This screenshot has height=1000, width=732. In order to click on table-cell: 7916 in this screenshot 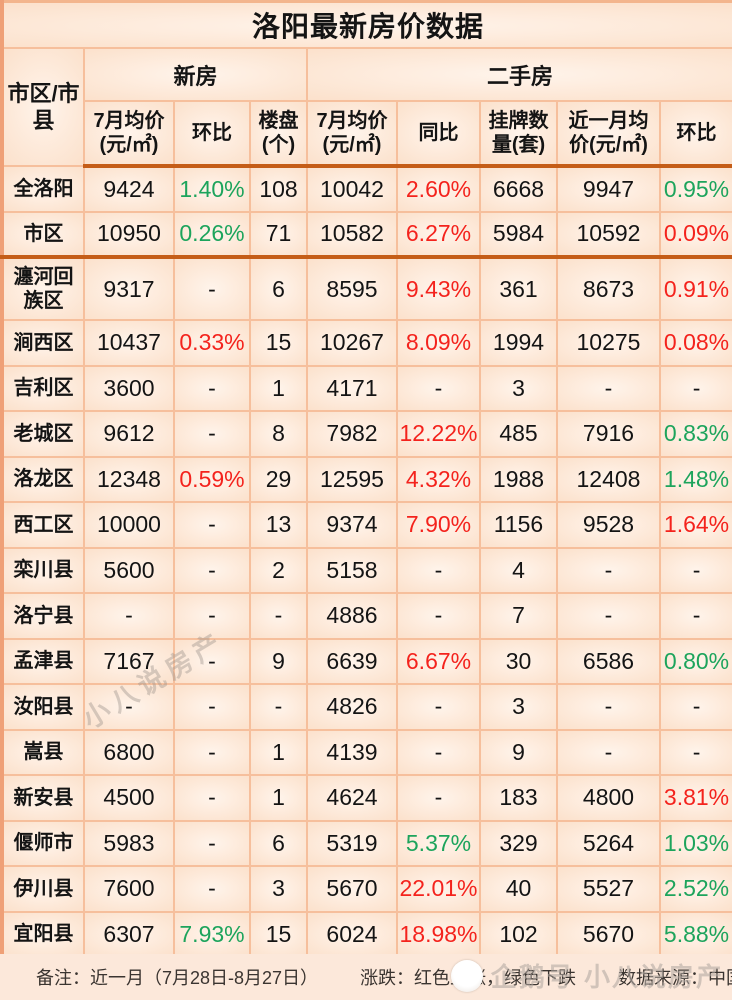, I will do `click(608, 434)`.